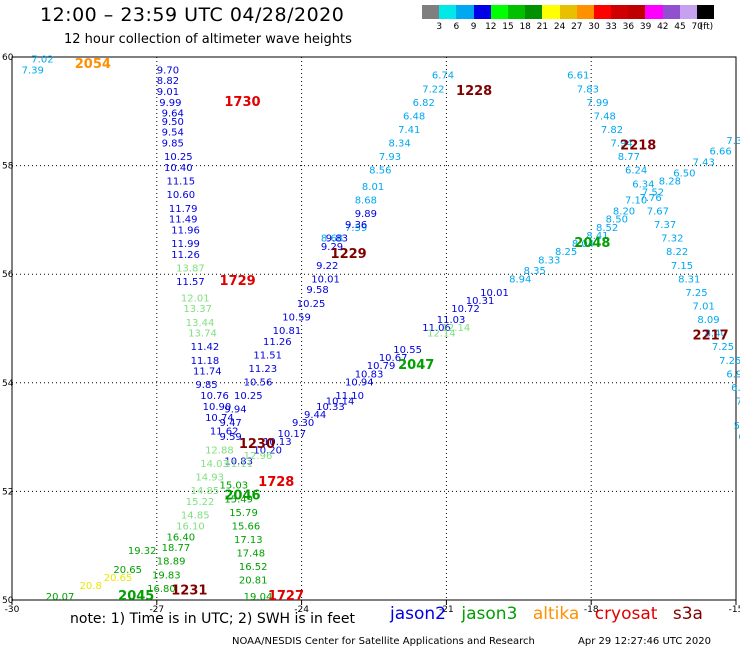 The image size is (740, 650). Describe the element at coordinates (200, 323) in the screenshot. I see `wave-height-value: 13.44` at that location.